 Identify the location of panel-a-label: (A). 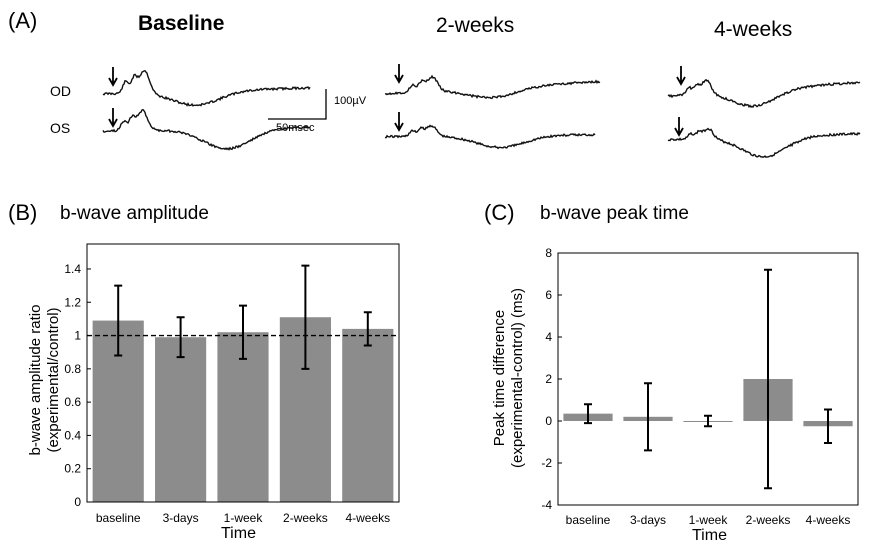
(23, 20).